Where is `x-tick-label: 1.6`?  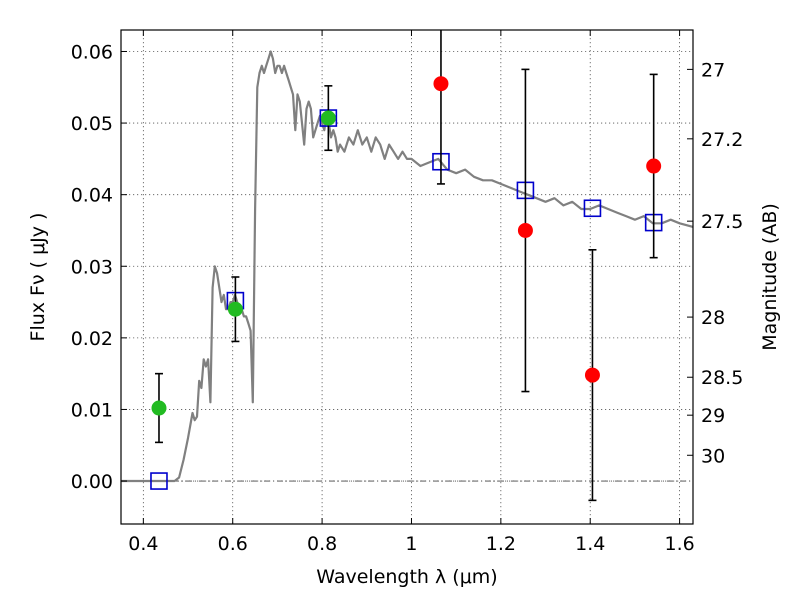 x-tick-label: 1.6 is located at coordinates (679, 544).